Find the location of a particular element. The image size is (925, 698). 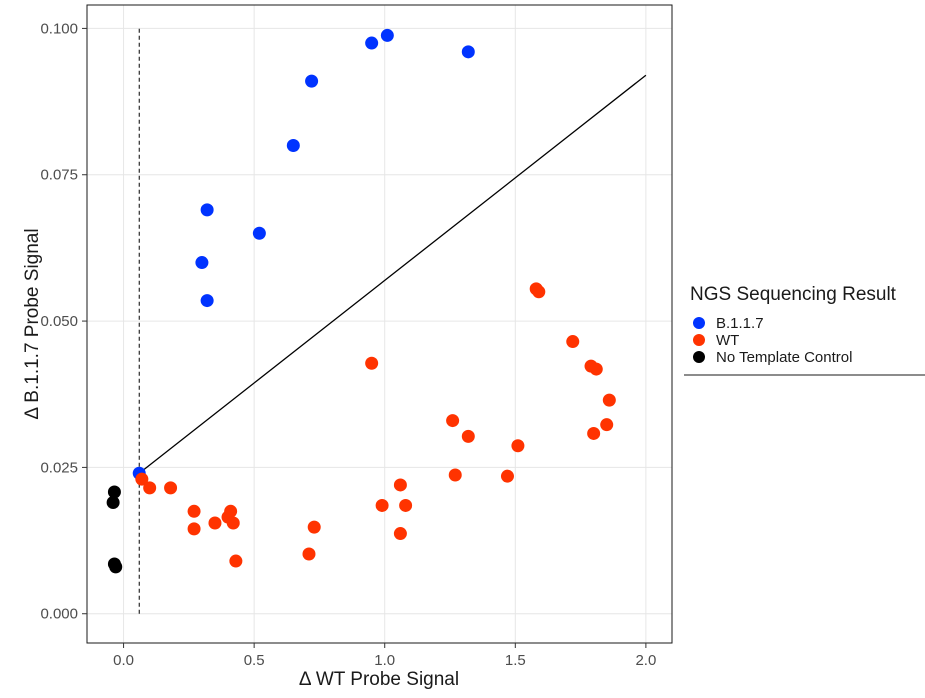

y-axis-ticks: 0.000 0.025 0.050 0.075 0.100 is located at coordinates (63, 321).